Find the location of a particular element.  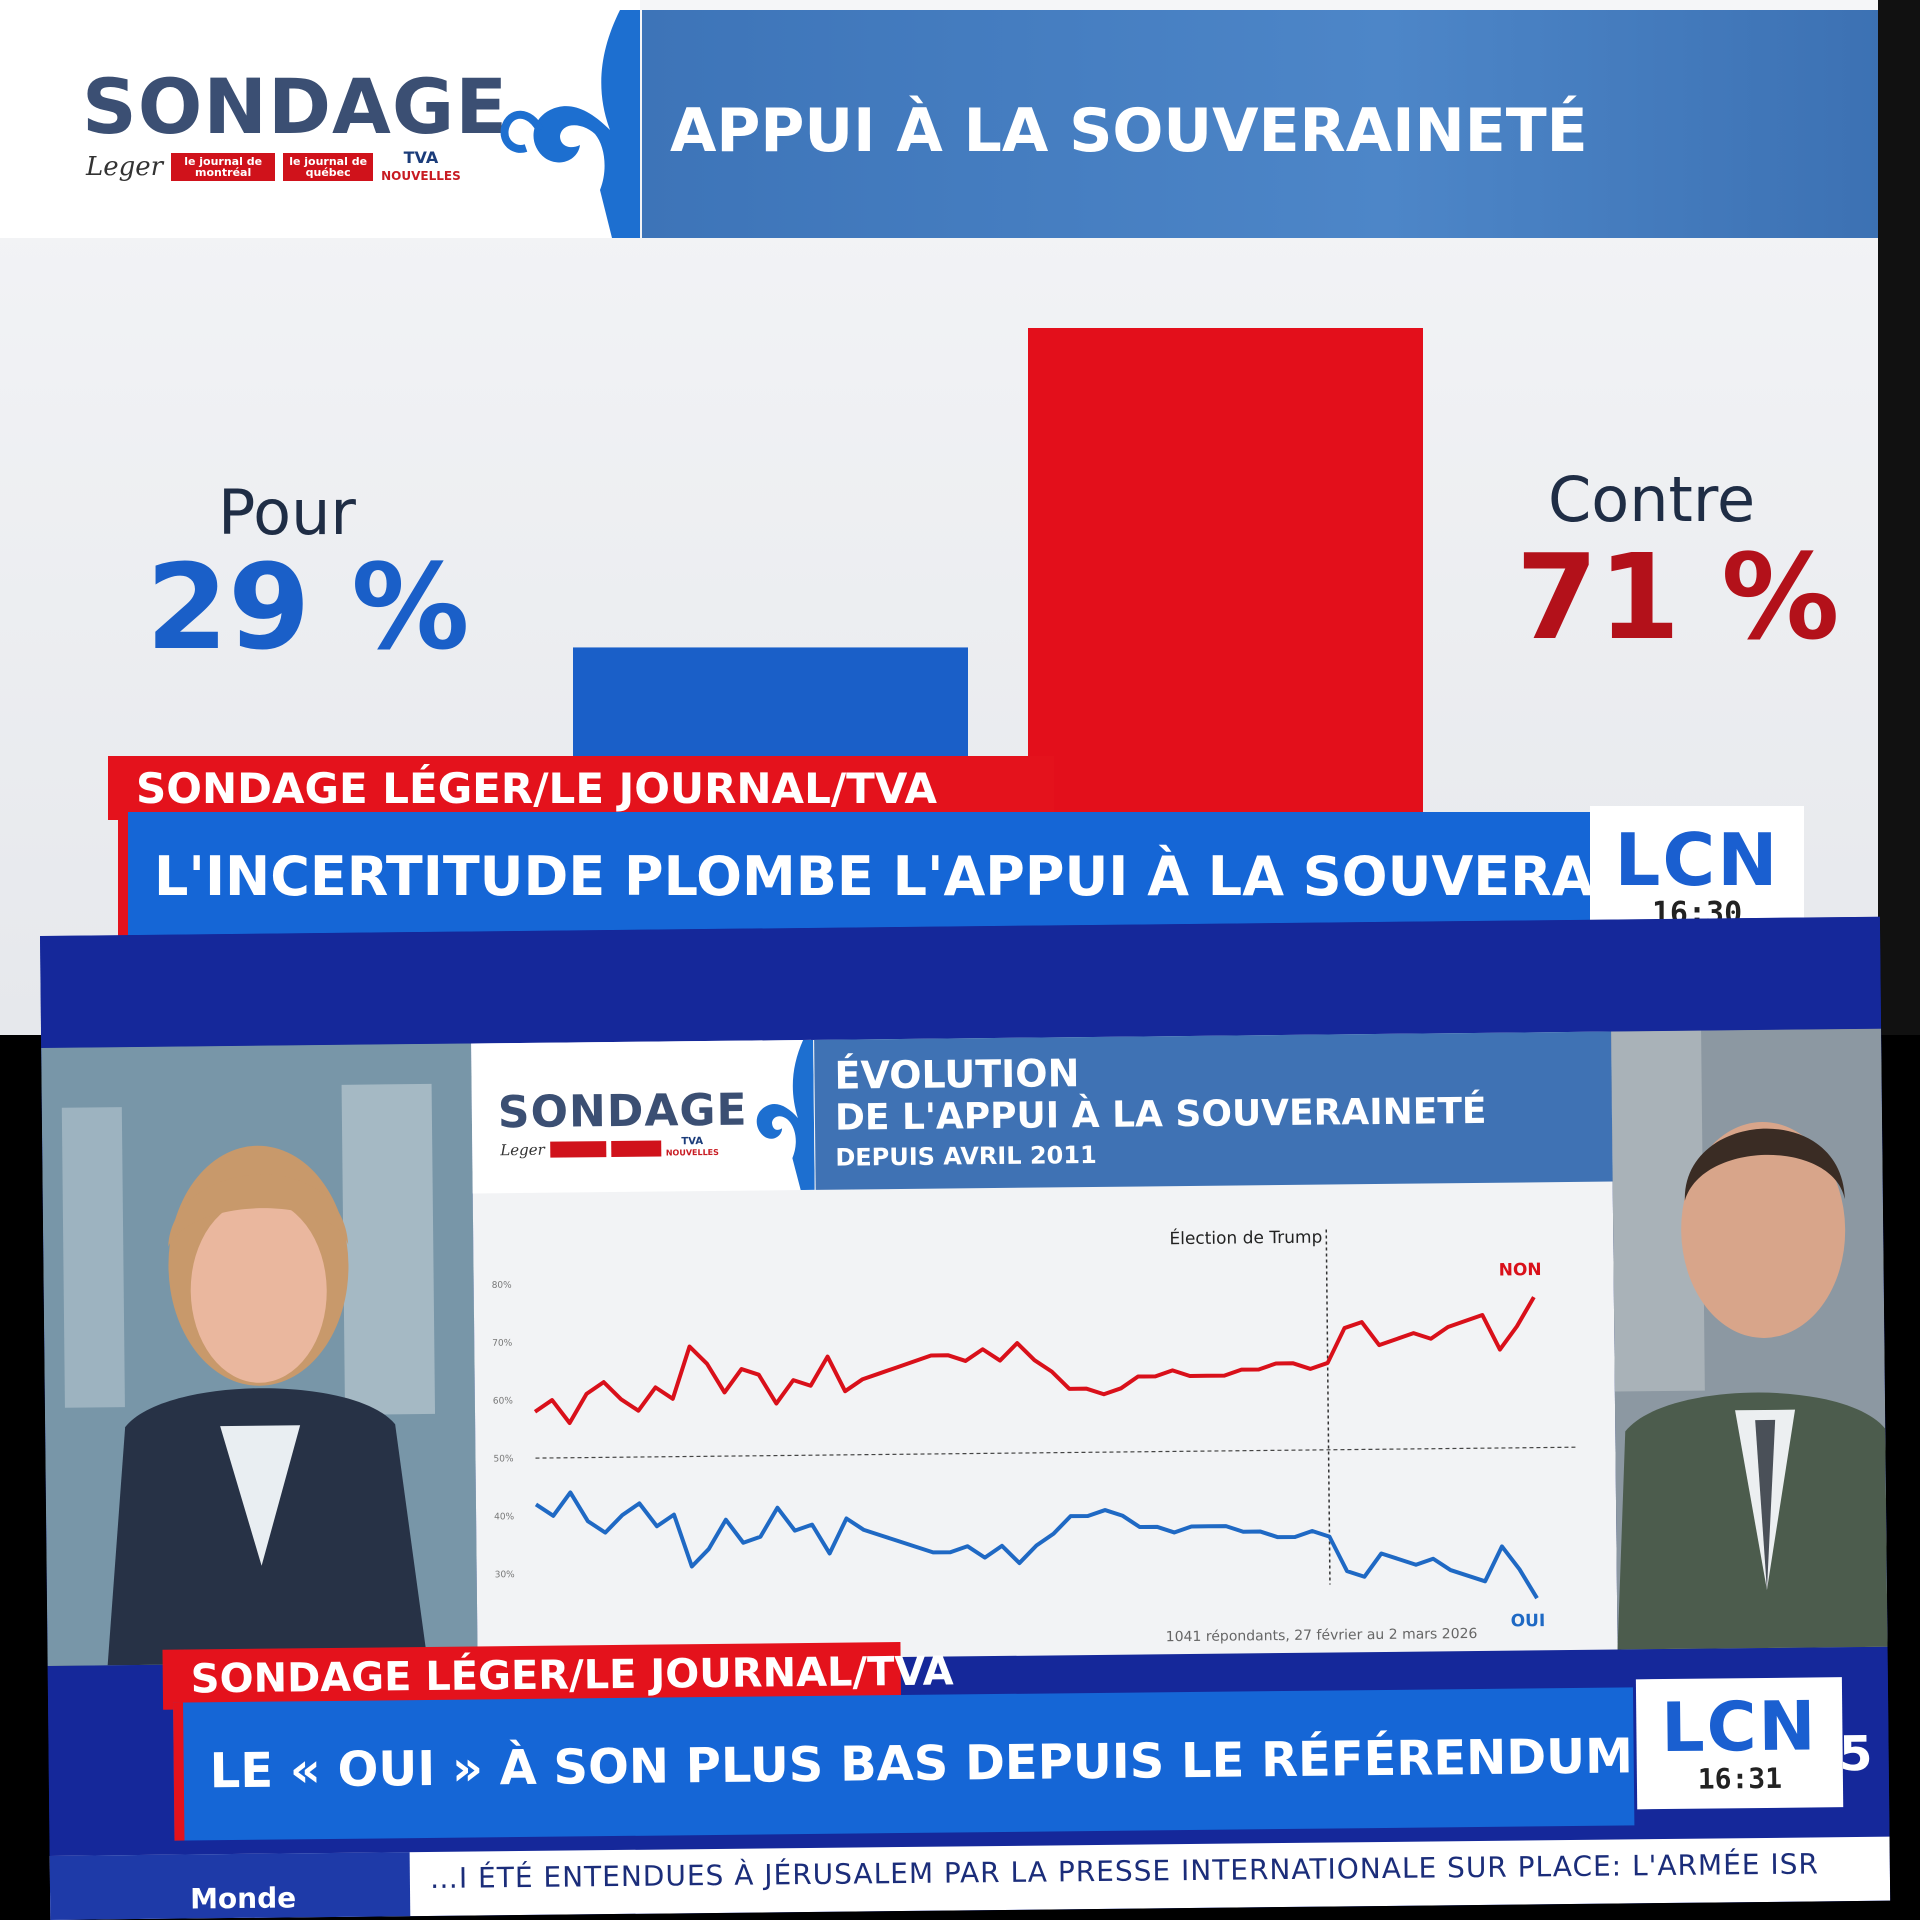

brand-title: SONDAGE is located at coordinates (295, 106).